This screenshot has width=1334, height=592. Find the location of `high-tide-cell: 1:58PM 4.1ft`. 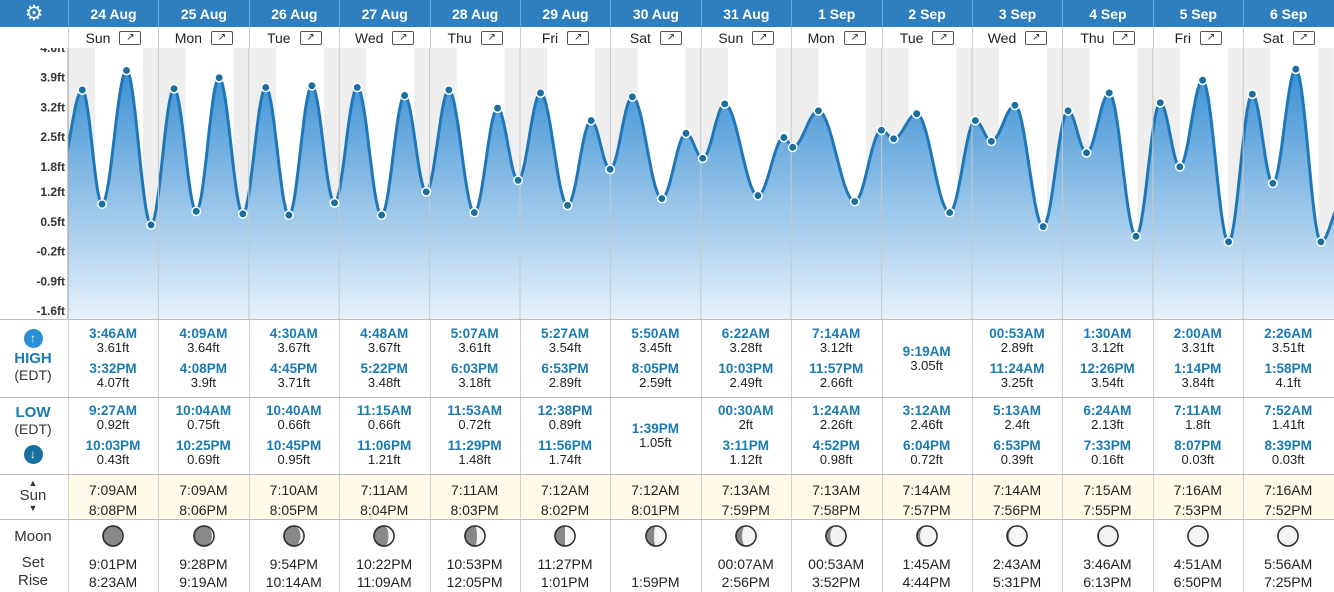

high-tide-cell: 1:58PM 4.1ft is located at coordinates (1288, 376).